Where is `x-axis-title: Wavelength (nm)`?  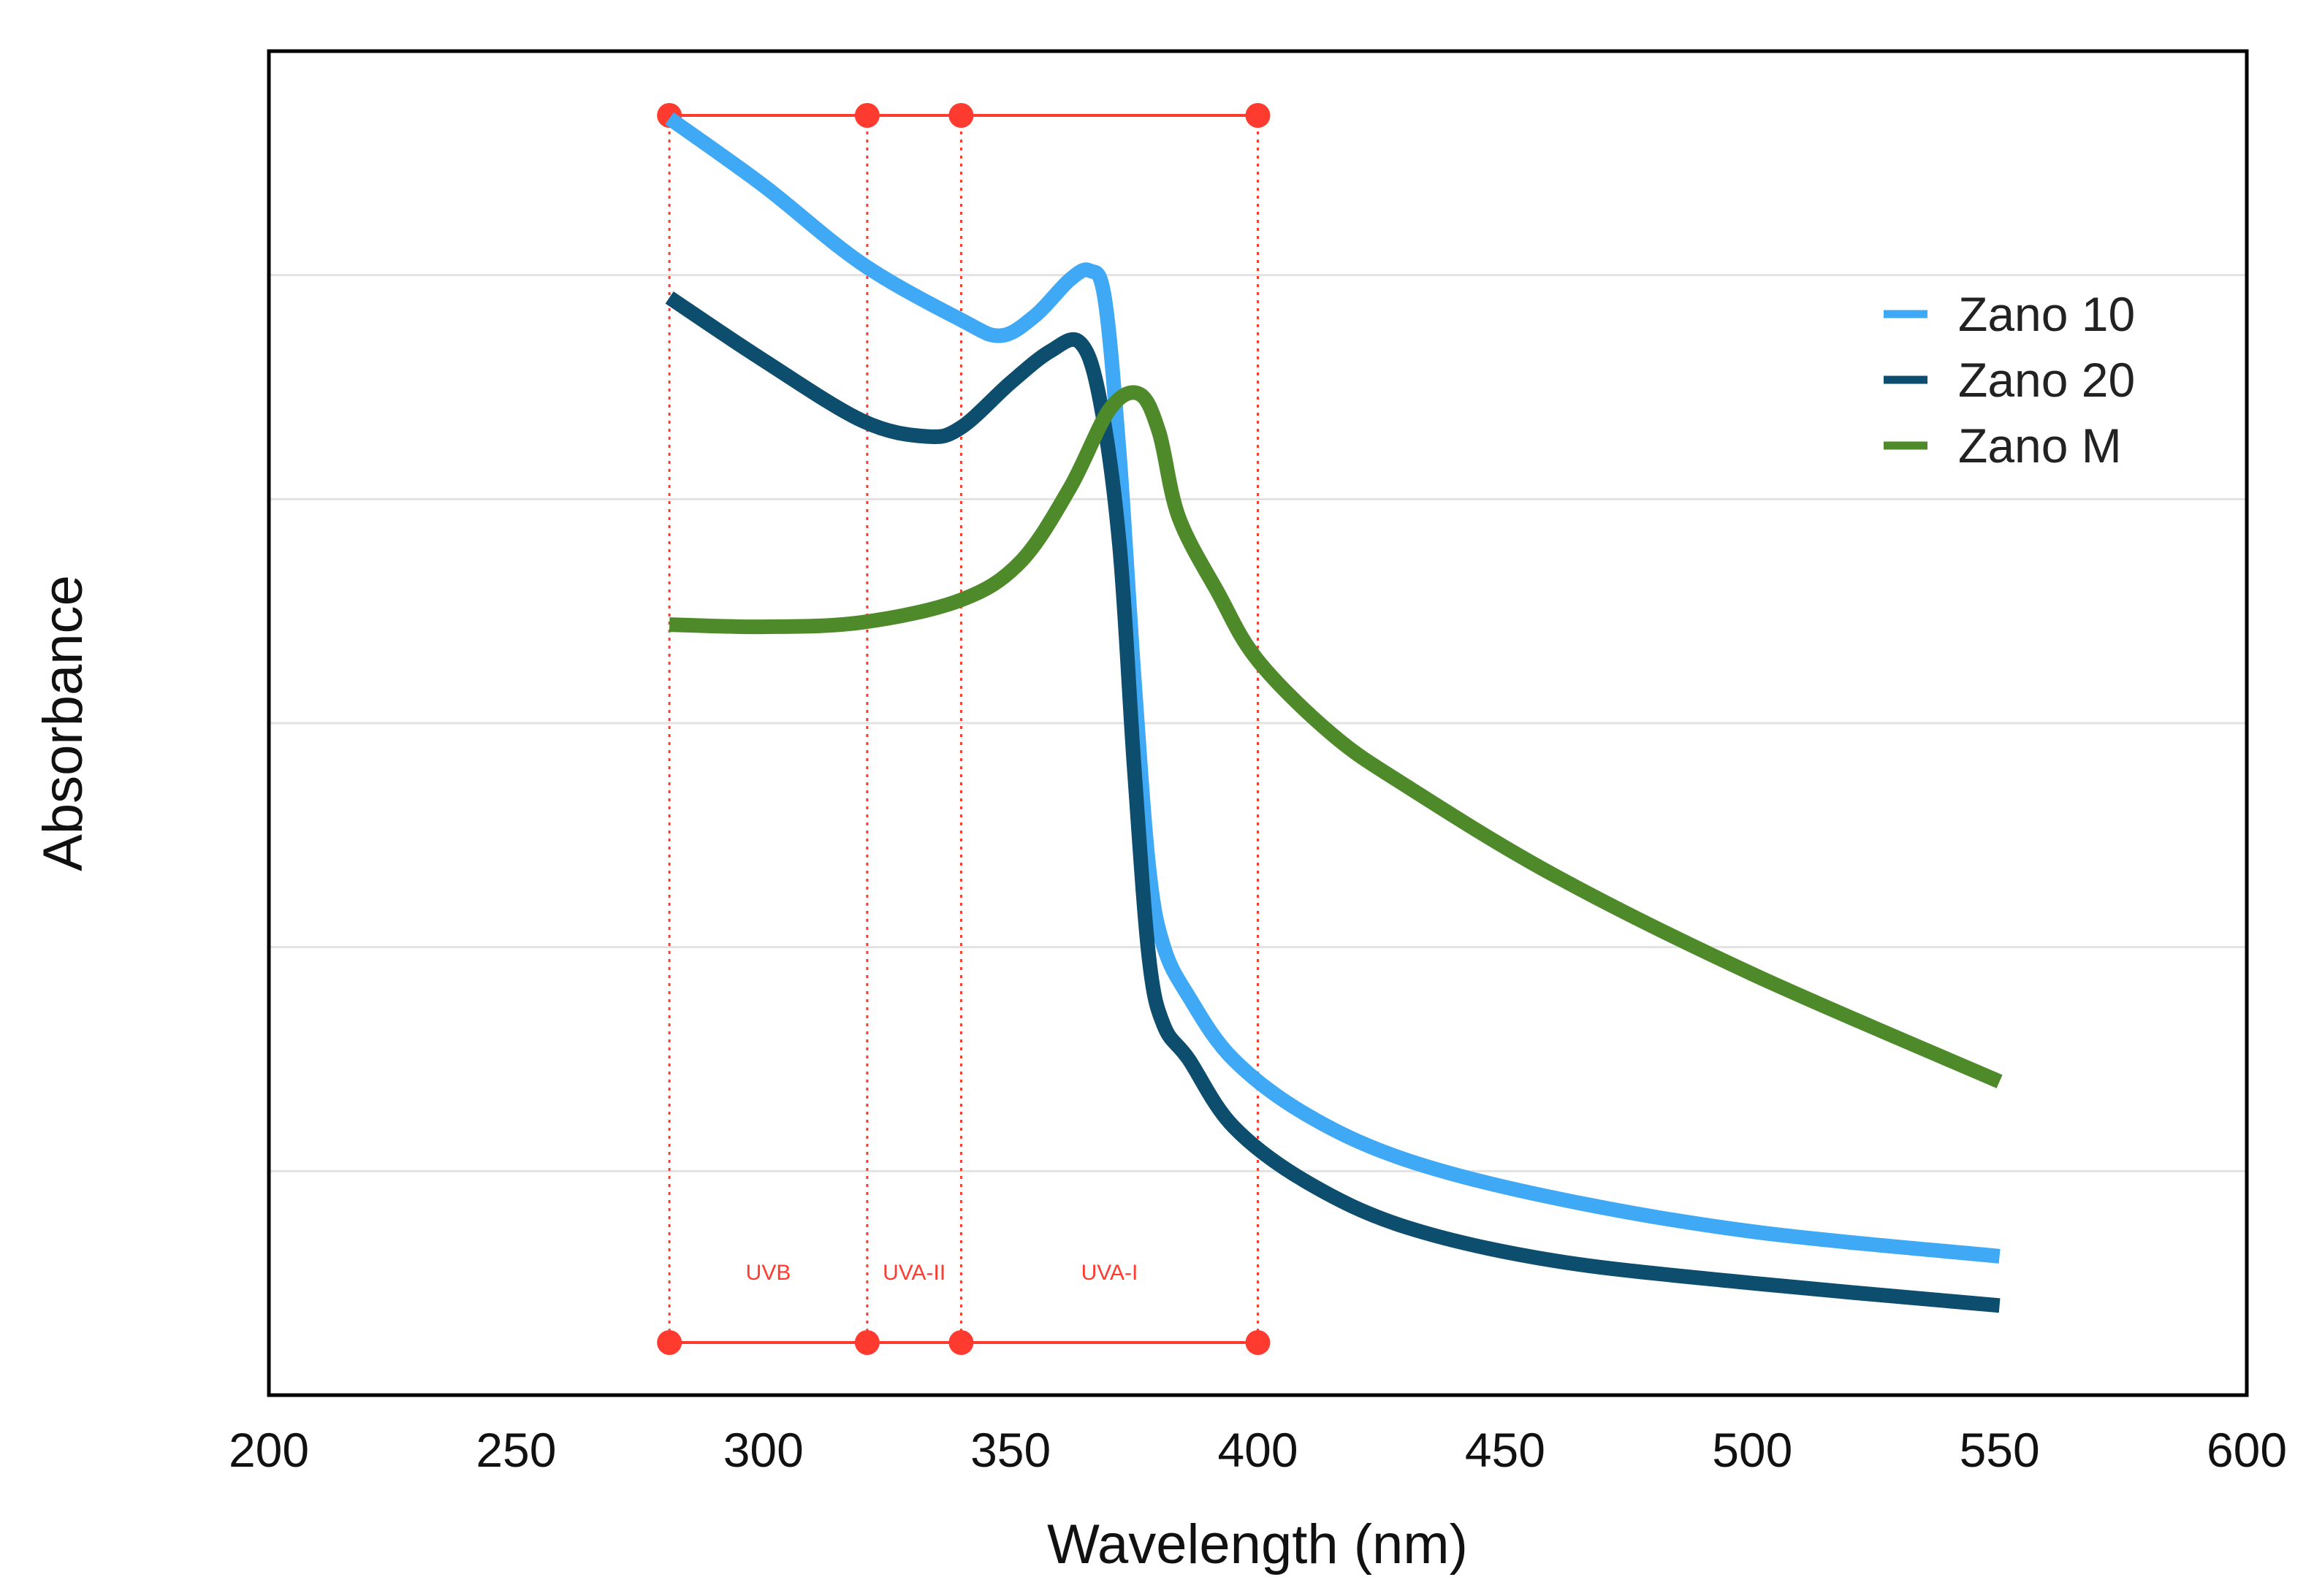 x-axis-title: Wavelength (nm) is located at coordinates (1257, 1544).